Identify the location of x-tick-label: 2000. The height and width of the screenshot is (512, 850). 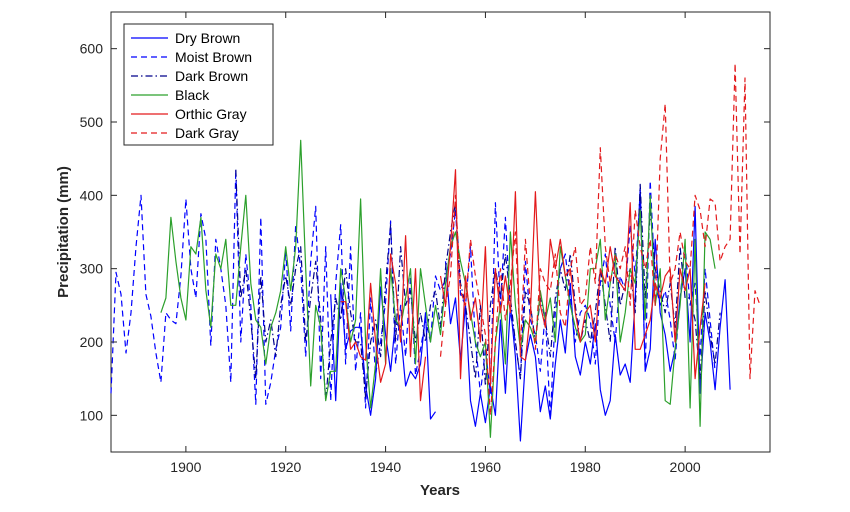
(685, 467).